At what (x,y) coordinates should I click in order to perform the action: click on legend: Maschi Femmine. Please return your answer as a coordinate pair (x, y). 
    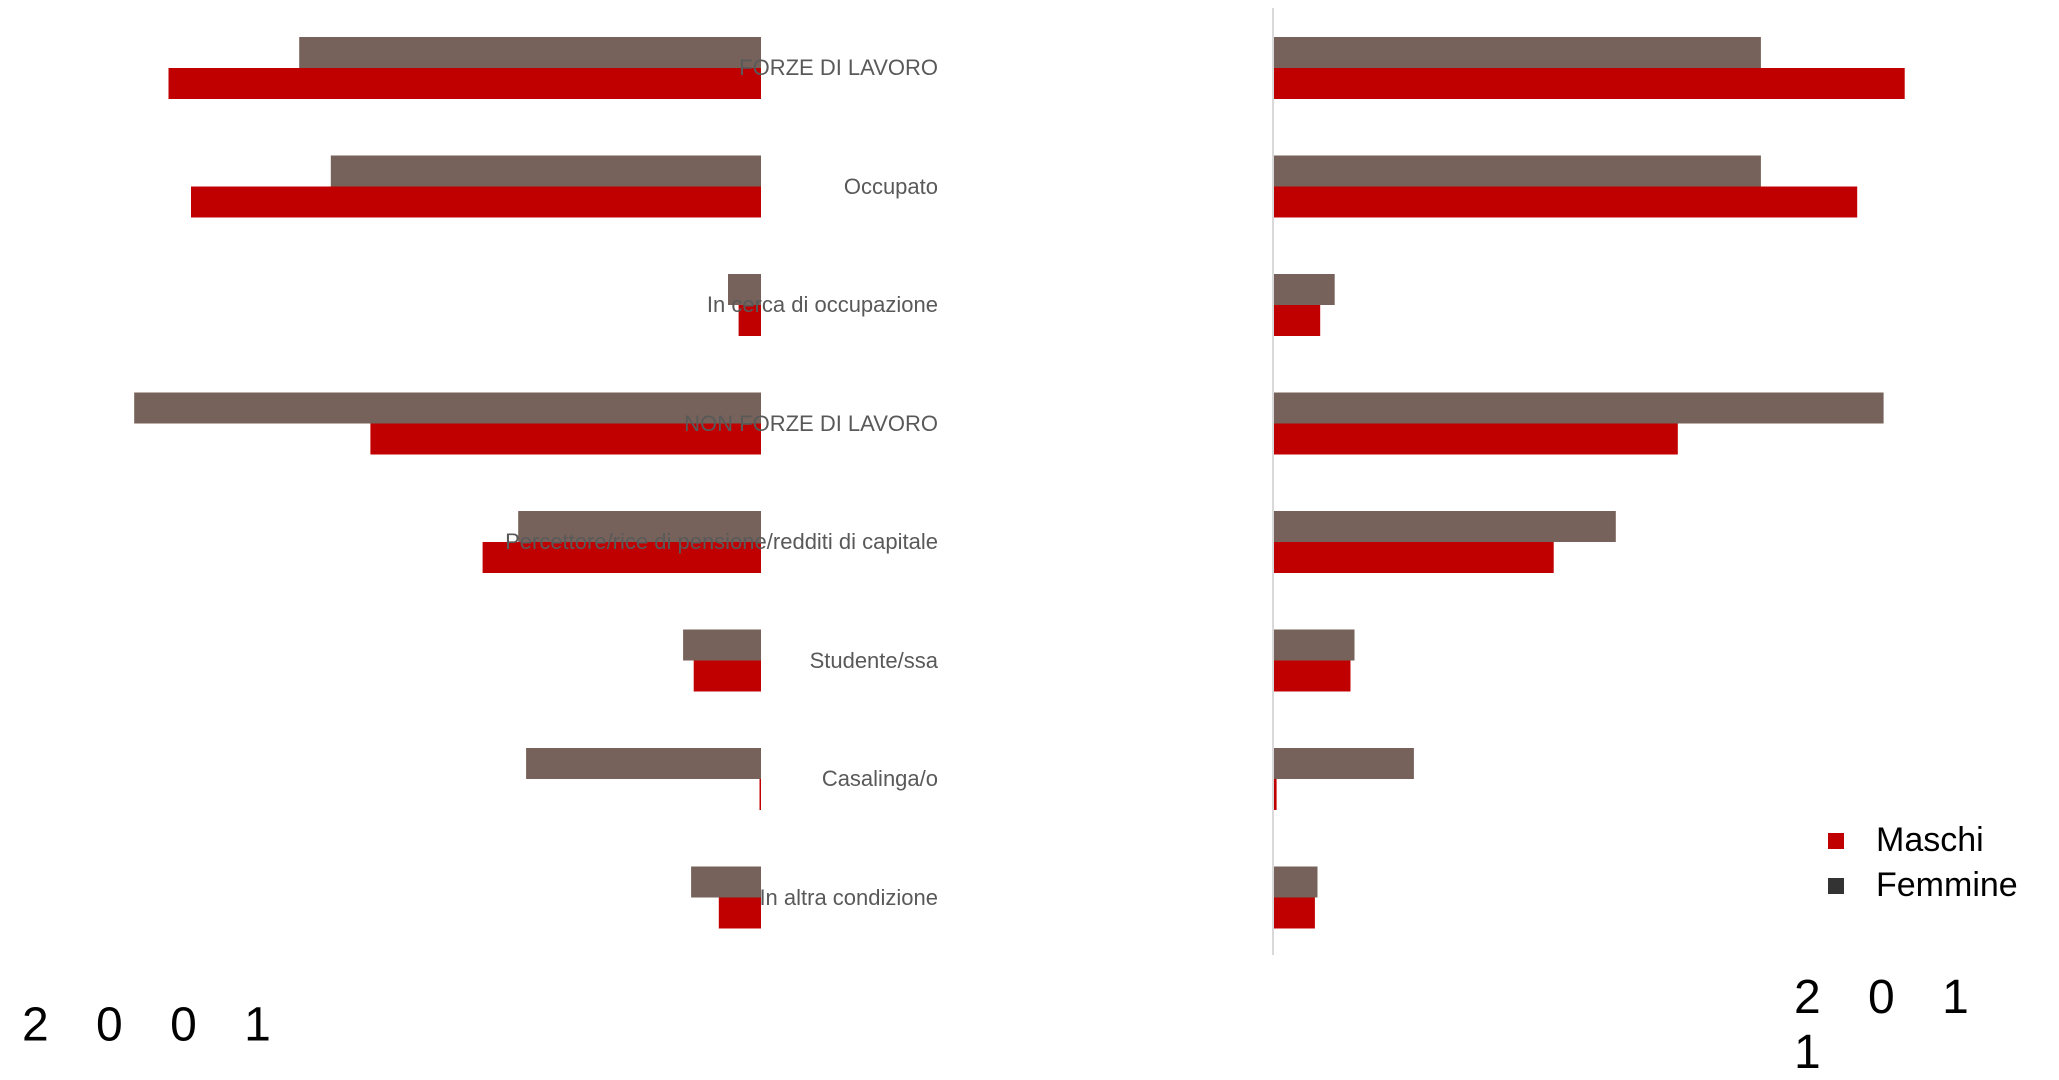
    Looking at the image, I should click on (1923, 863).